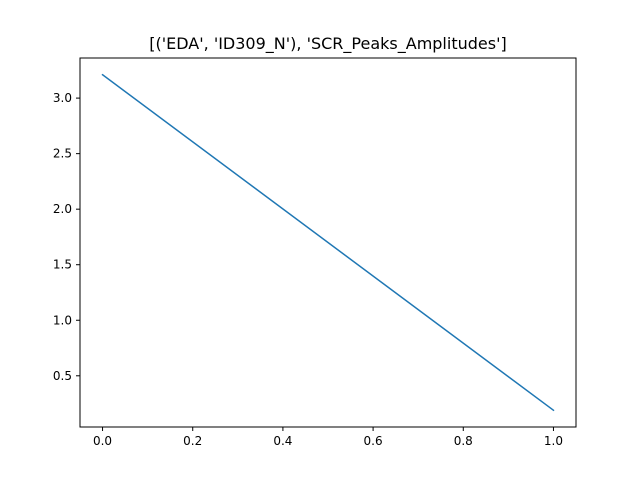 The height and width of the screenshot is (480, 640). Describe the element at coordinates (62, 154) in the screenshot. I see `y-tick-label: 2.5` at that location.